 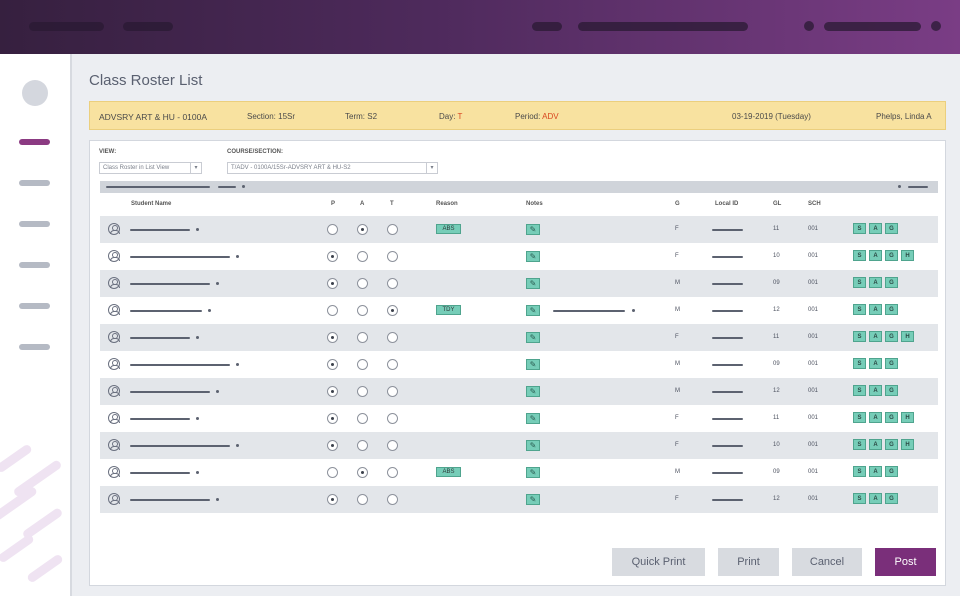 I want to click on col-local-id: Local ID, so click(x=727, y=204).